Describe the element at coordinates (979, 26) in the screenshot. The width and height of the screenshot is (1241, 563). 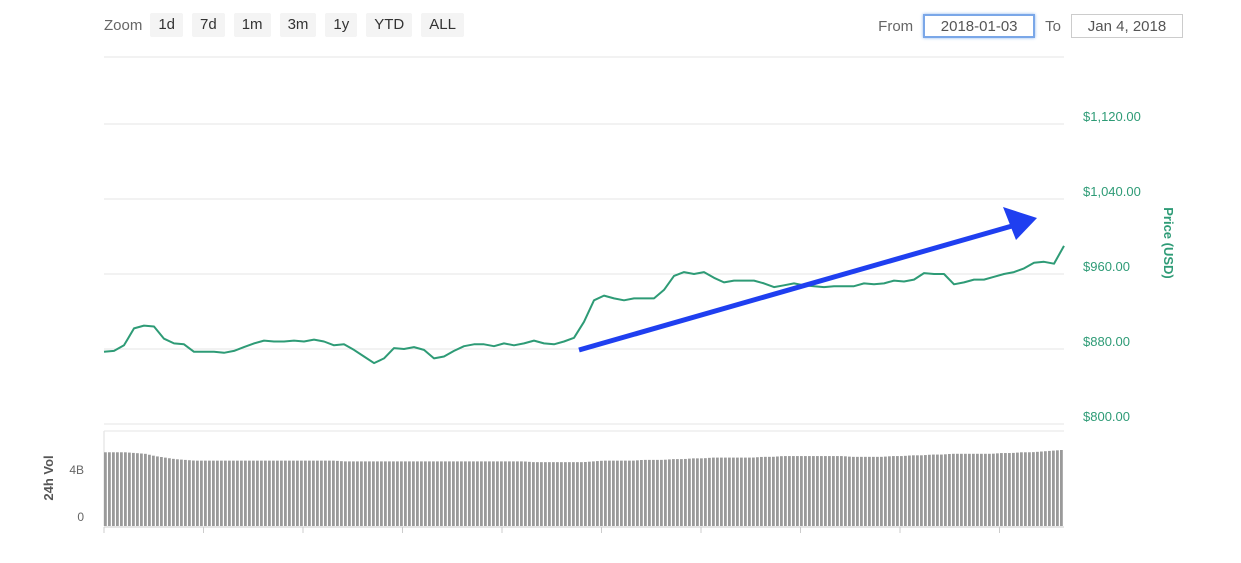
I see `from-date-input` at that location.